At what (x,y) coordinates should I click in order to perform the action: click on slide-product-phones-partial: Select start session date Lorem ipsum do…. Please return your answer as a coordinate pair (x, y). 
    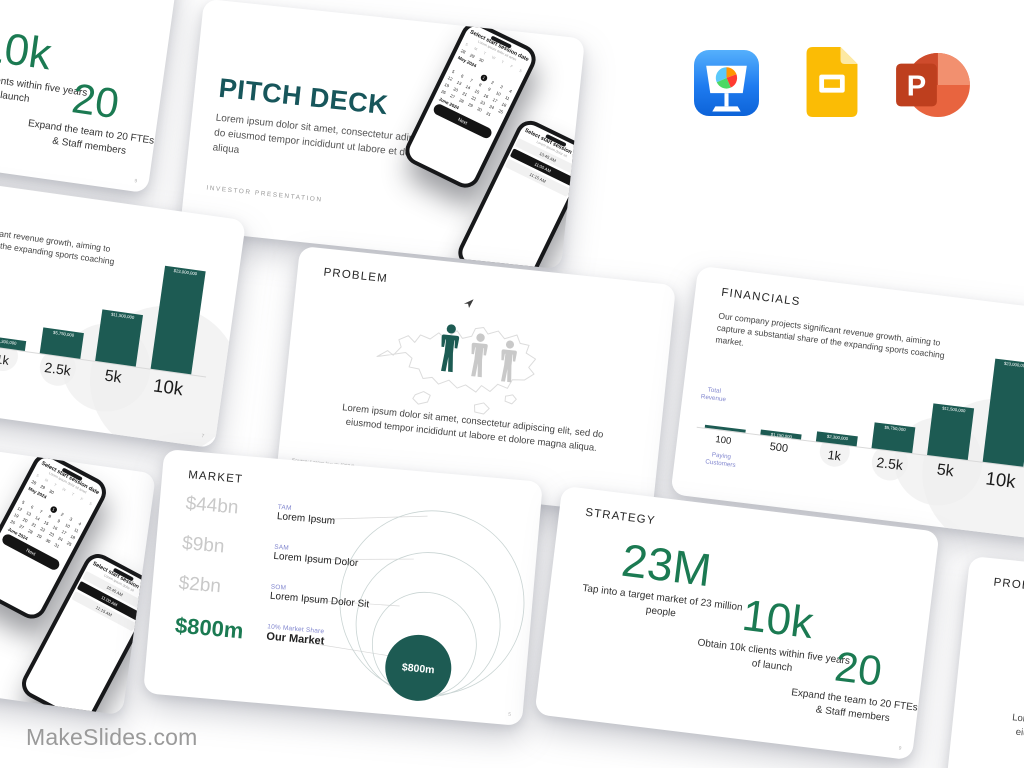
    Looking at the image, I should click on (78, 568).